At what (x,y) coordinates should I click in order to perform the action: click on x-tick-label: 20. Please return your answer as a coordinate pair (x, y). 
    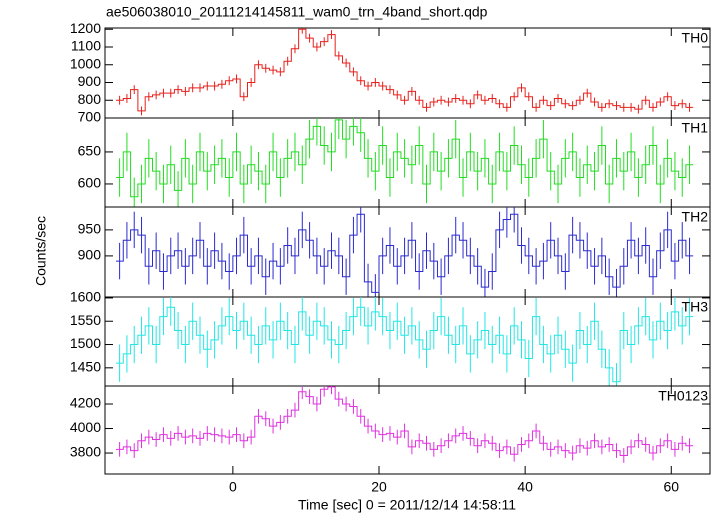
    Looking at the image, I should click on (379, 487).